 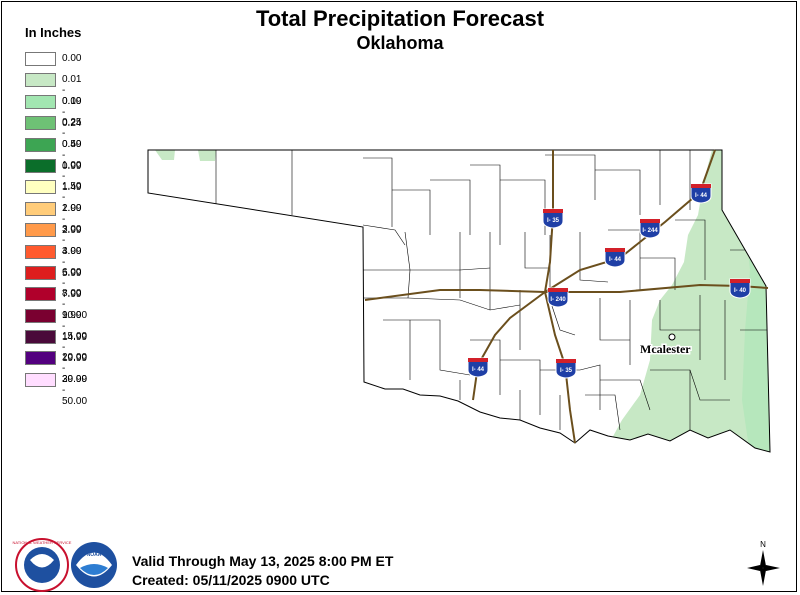 What do you see at coordinates (763, 544) in the screenshot?
I see `north-label: N` at bounding box center [763, 544].